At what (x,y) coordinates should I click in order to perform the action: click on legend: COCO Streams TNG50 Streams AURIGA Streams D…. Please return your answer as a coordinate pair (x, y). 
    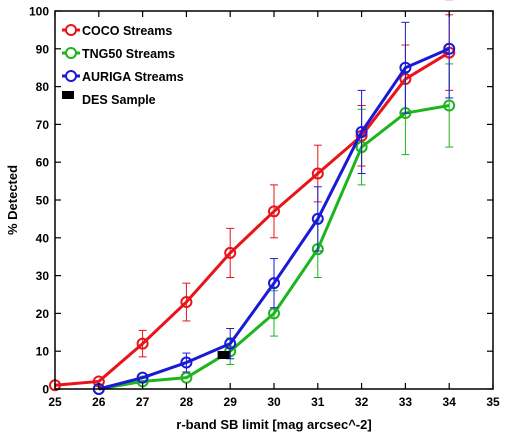
    Looking at the image, I should click on (123, 65).